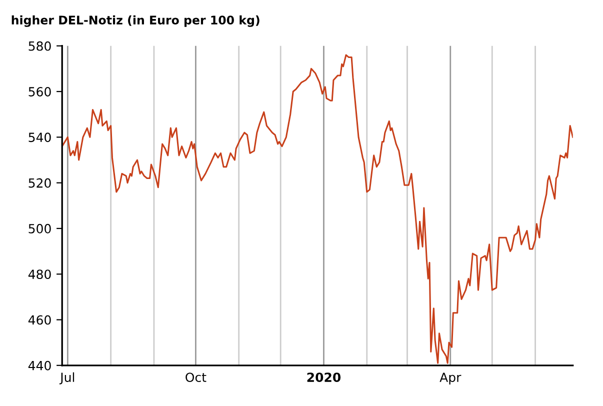 Image resolution: width=603 pixels, height=406 pixels. Describe the element at coordinates (39, 46) in the screenshot. I see `y-tick-label: 580` at that location.